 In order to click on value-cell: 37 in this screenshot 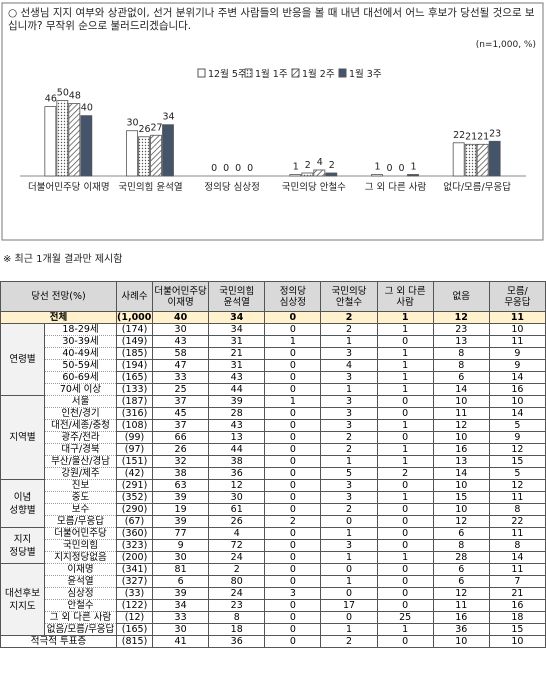, I will do `click(181, 401)`.